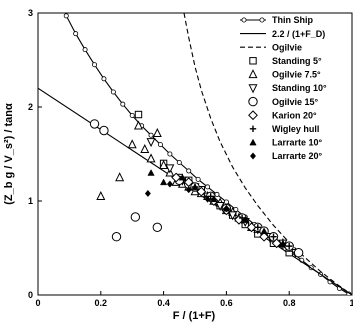 Image resolution: width=353 pixels, height=325 pixels. I want to click on legend-label: Ogilvie 7.5°, so click(296, 75).